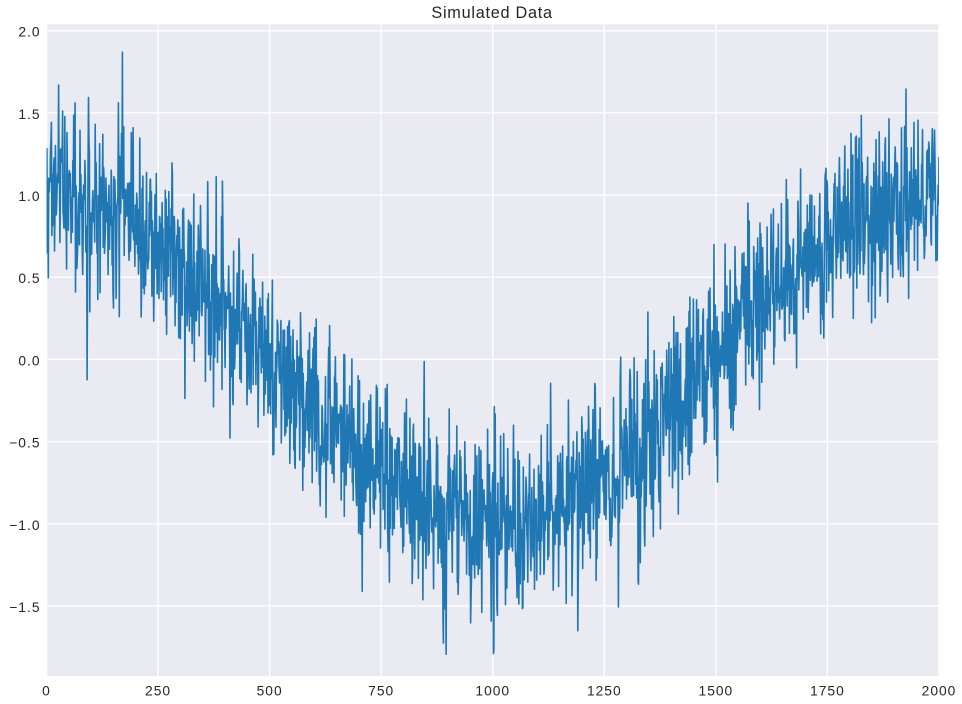  I want to click on svg-text: −0.5, so click(24, 443).